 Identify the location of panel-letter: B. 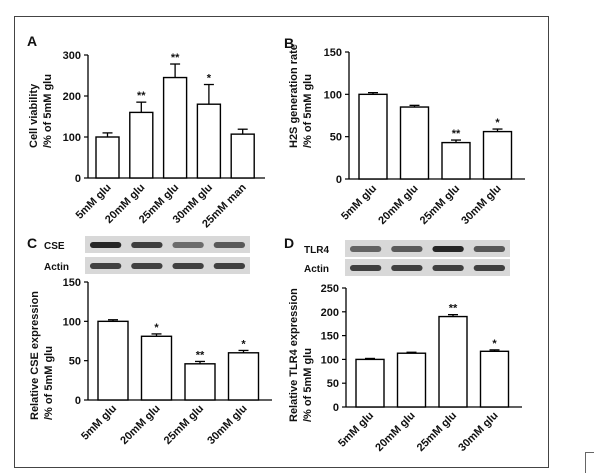
(289, 43).